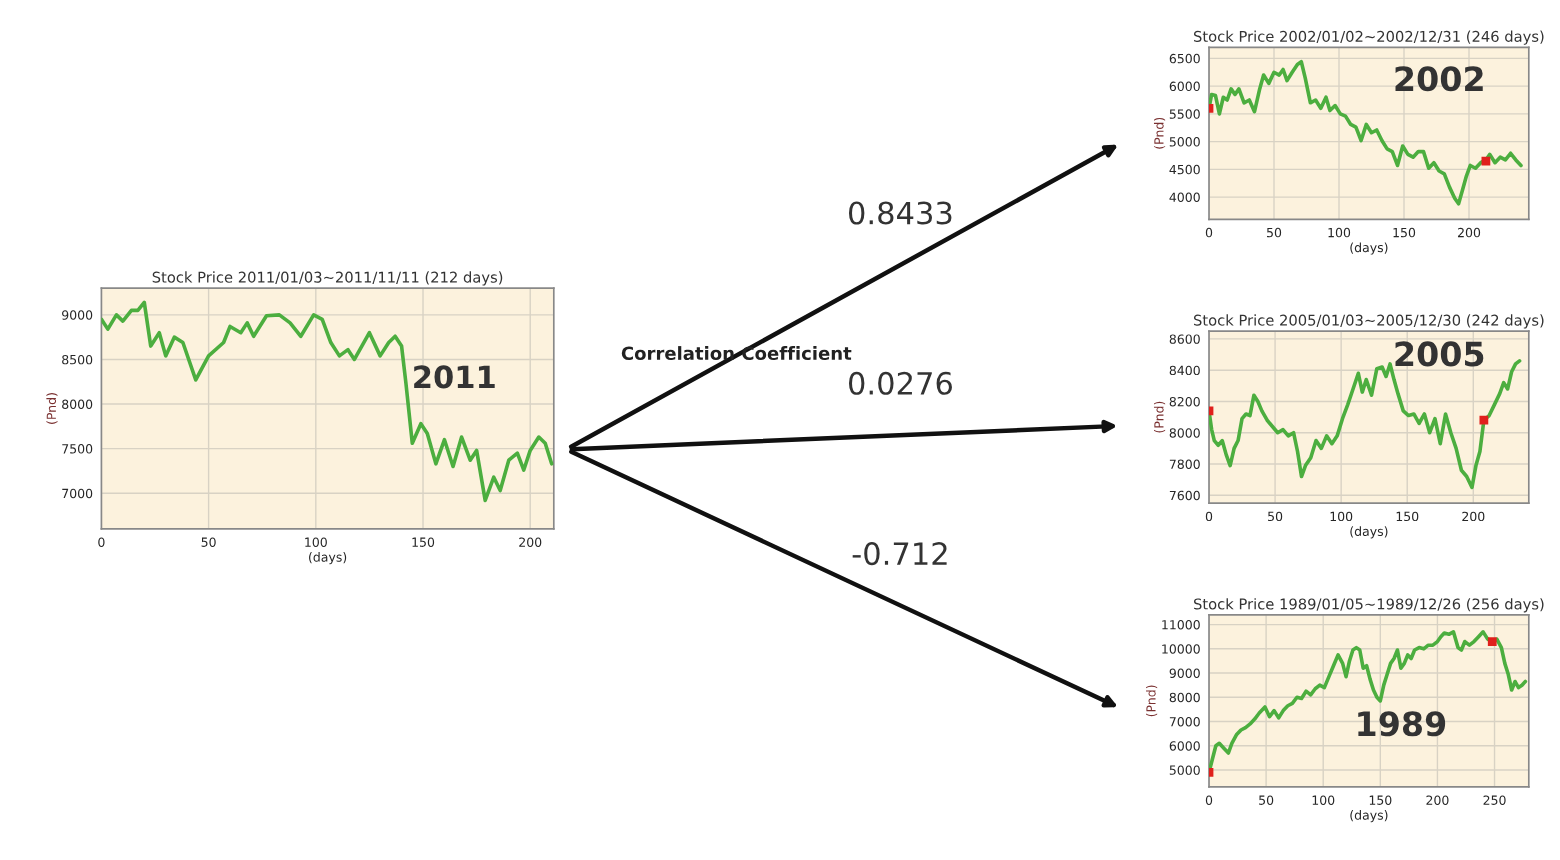 This screenshot has height=860, width=1560. I want to click on annotation: 1989, so click(1402, 724).